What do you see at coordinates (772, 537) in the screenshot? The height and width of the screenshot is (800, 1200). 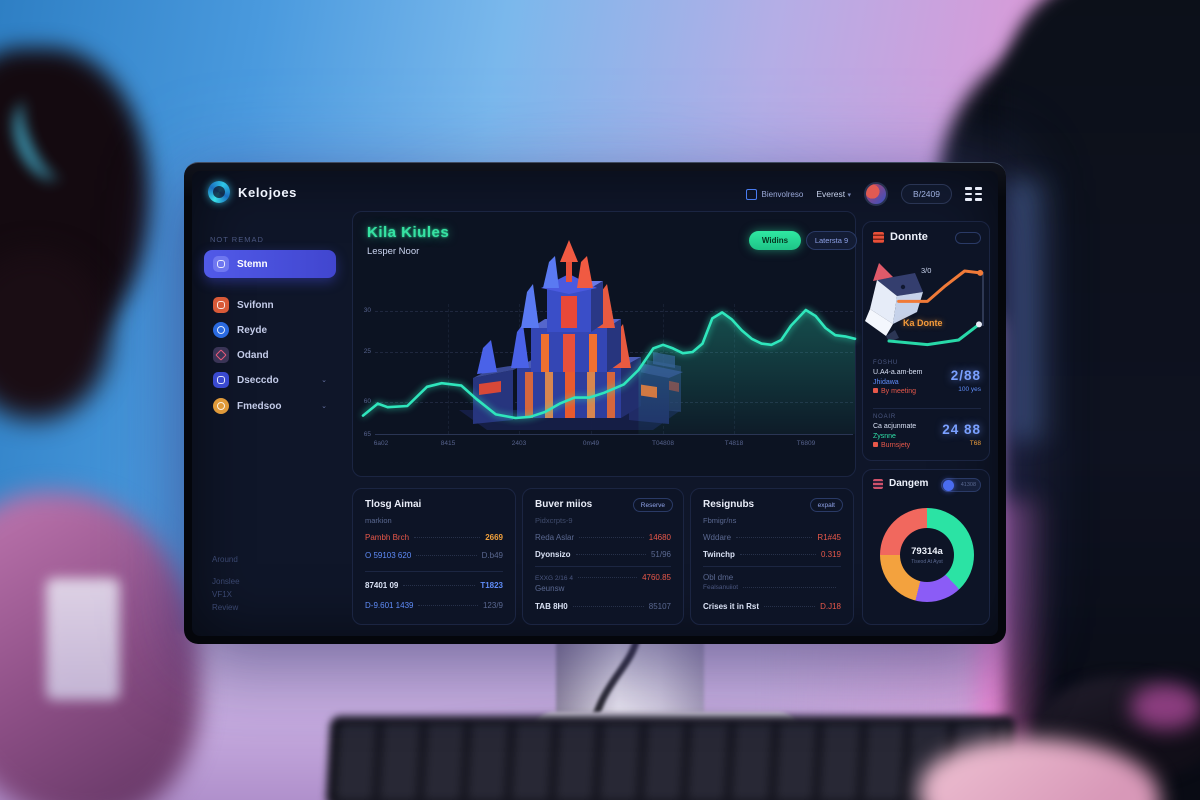 I see `table-row: Wddare R1#45` at bounding box center [772, 537].